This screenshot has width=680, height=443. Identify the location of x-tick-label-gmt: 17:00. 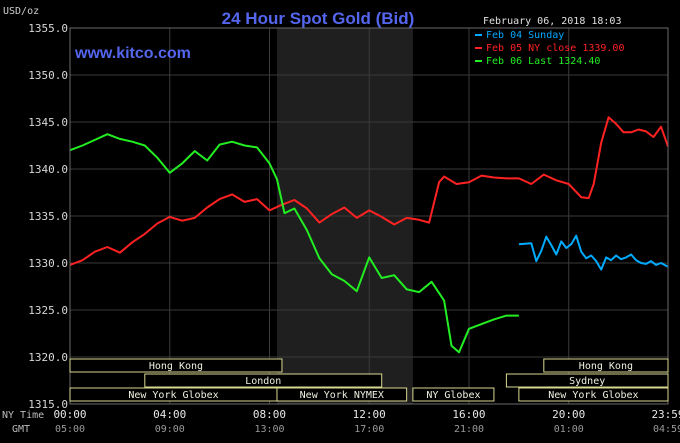
(369, 429).